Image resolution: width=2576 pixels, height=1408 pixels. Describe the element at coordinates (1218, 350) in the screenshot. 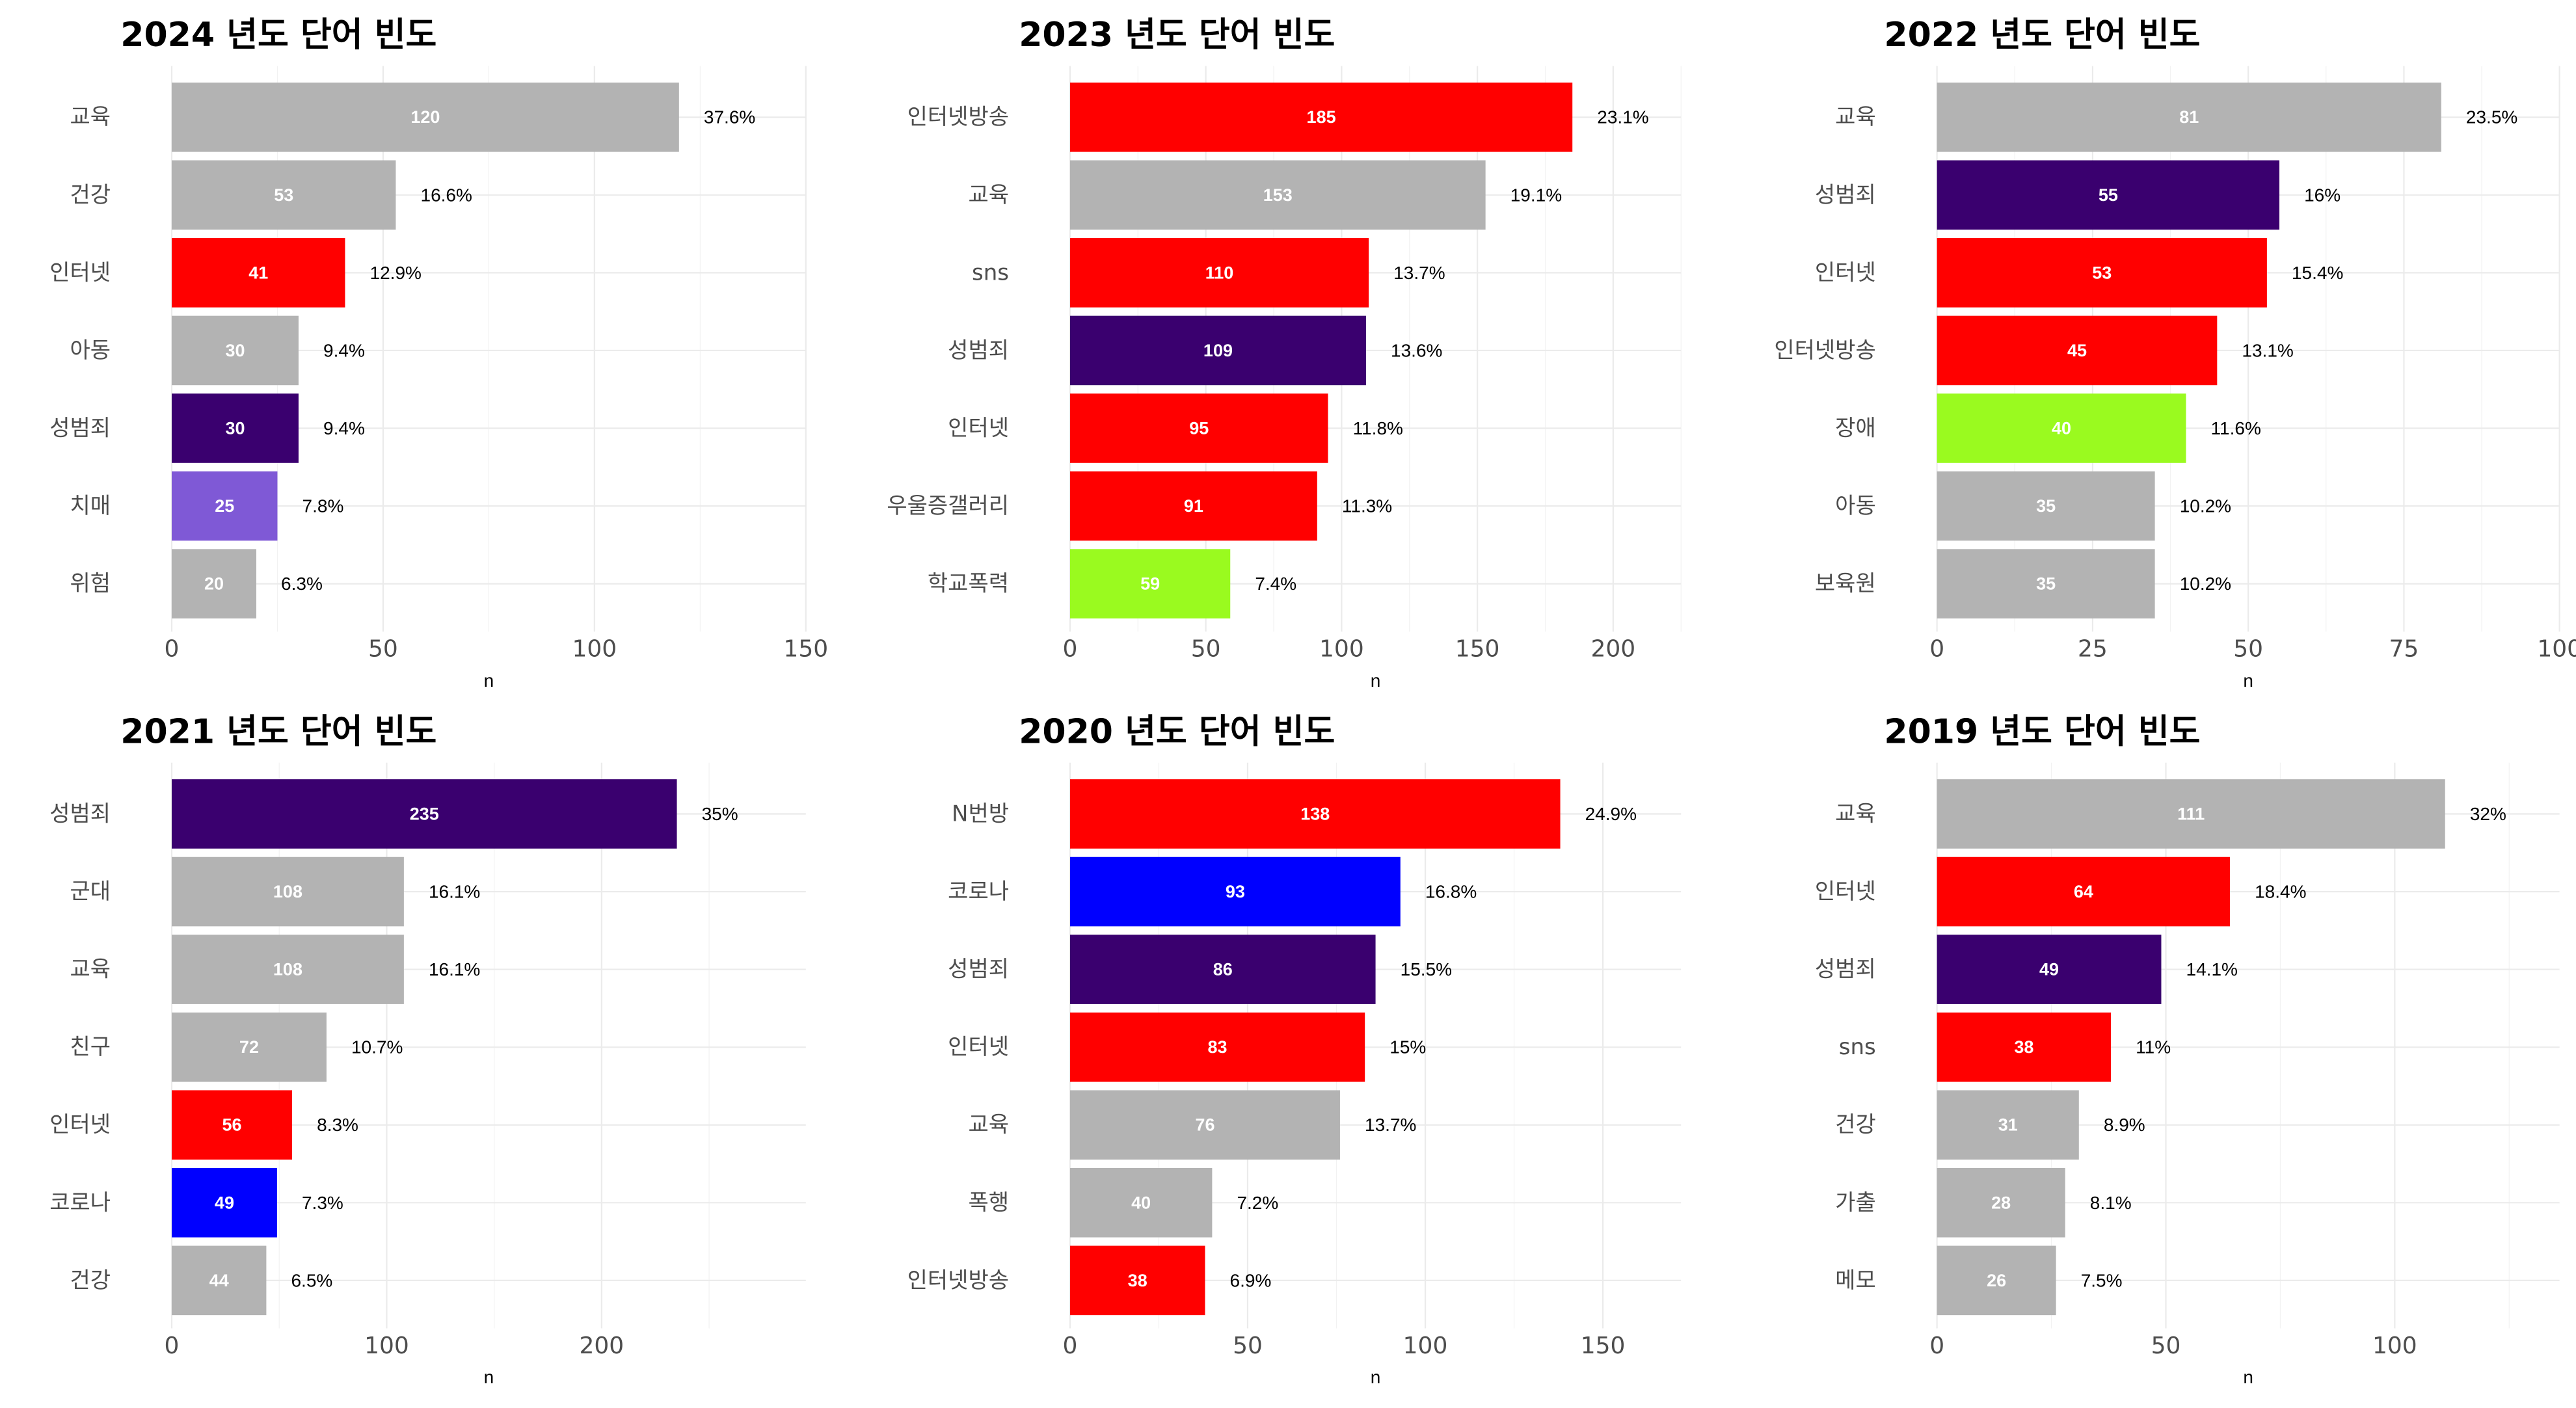

I see `bar-value-label: 109` at that location.